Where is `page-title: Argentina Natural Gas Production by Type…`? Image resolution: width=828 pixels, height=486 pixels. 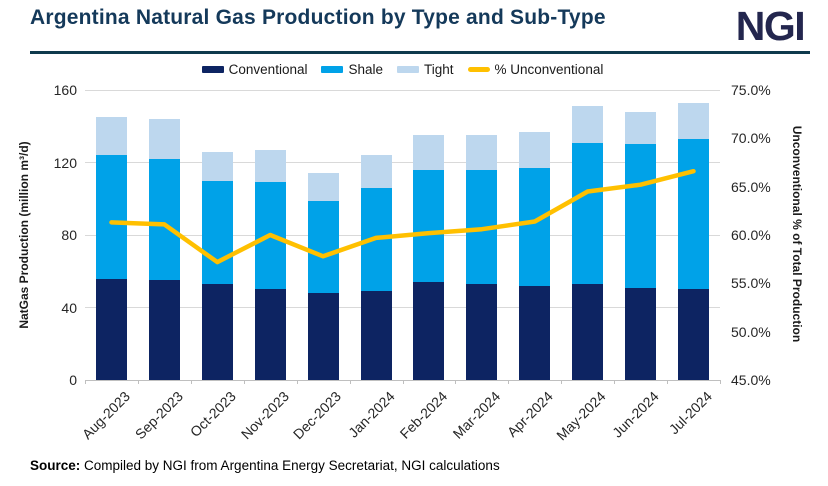
page-title: Argentina Natural Gas Production by Type… is located at coordinates (318, 17).